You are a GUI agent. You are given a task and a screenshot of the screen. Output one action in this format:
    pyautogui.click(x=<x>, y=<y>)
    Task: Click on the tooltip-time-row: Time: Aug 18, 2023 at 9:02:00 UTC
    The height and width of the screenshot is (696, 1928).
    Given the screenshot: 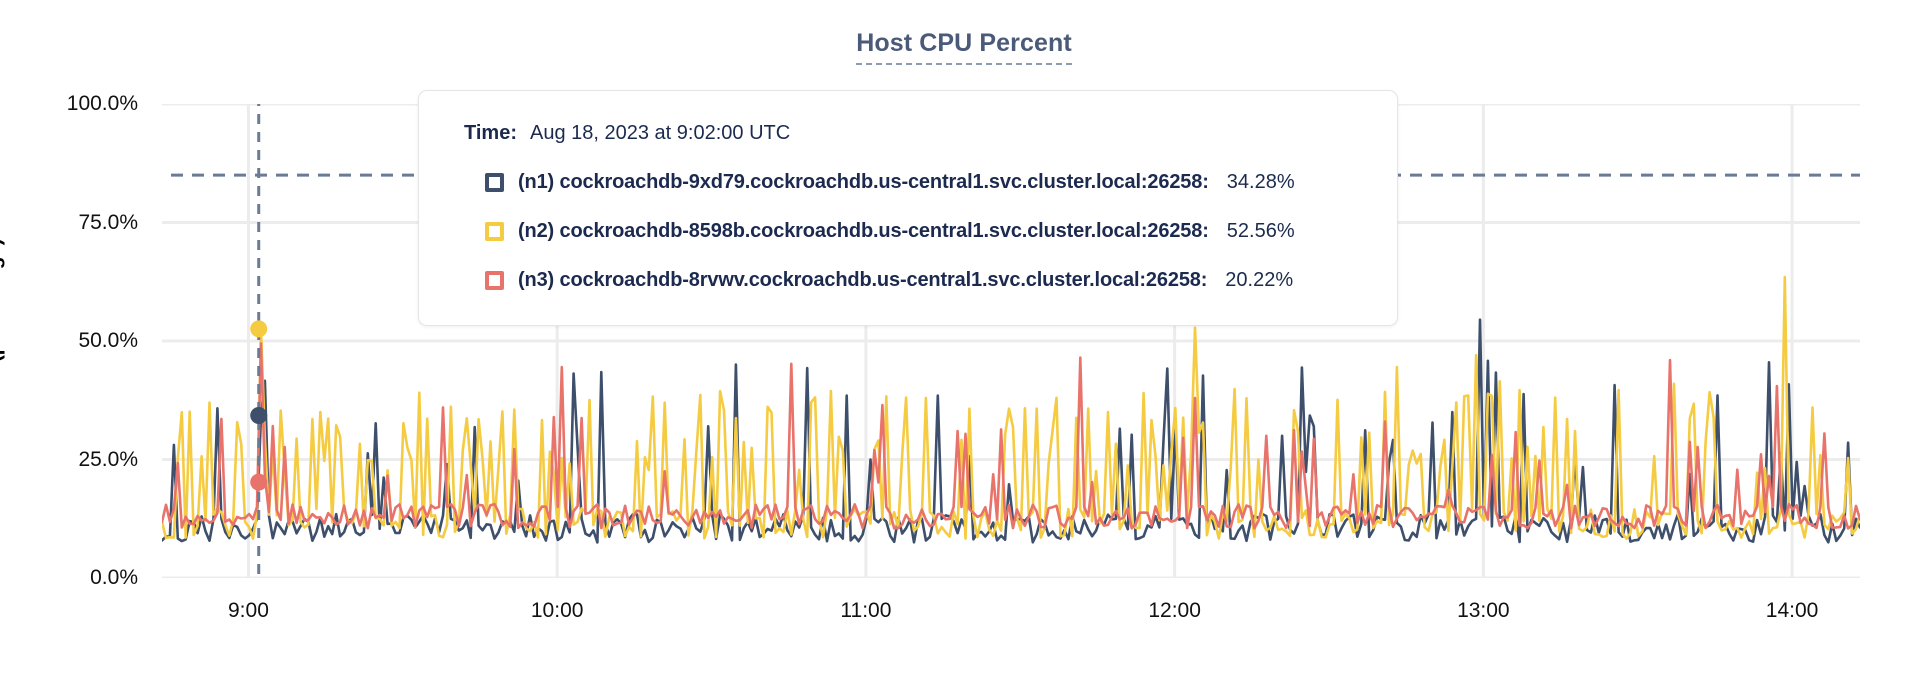 What is the action you would take?
    pyautogui.click(x=908, y=133)
    